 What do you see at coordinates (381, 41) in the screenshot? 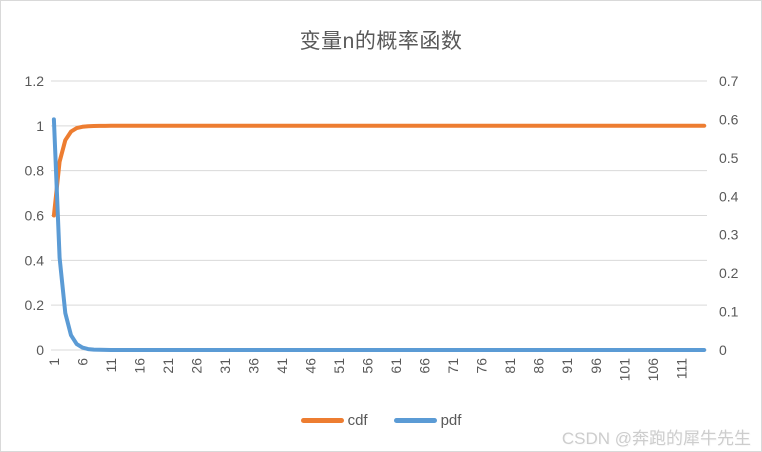
I see `chart-title: 变量n的概率函数` at bounding box center [381, 41].